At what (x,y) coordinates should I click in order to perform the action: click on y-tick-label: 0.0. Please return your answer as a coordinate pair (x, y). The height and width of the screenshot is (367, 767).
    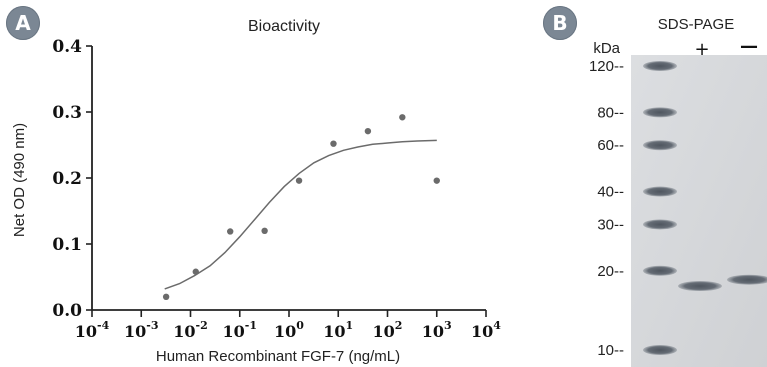
    Looking at the image, I should click on (67, 311).